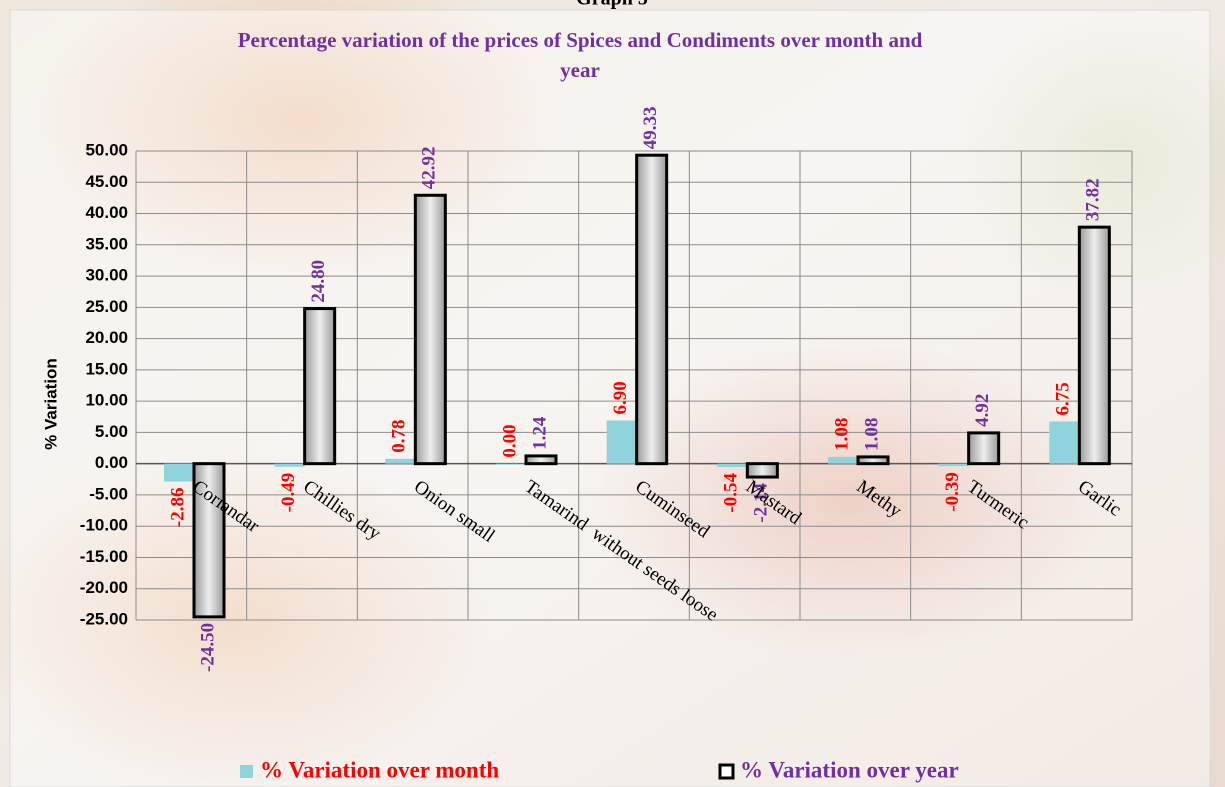 This screenshot has height=787, width=1225. Describe the element at coordinates (429, 168) in the screenshot. I see `value-label: 42.92` at that location.